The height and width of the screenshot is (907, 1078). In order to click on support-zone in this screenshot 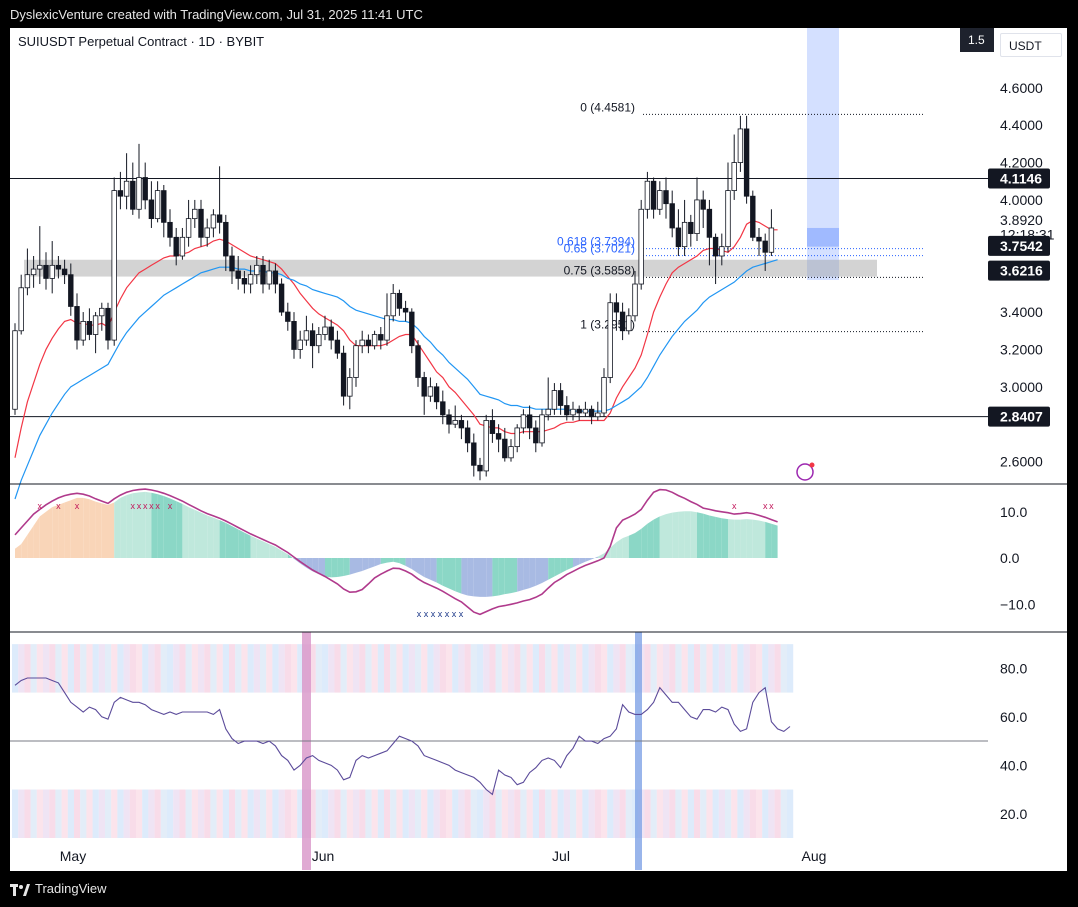, I will do `click(450, 268)`.